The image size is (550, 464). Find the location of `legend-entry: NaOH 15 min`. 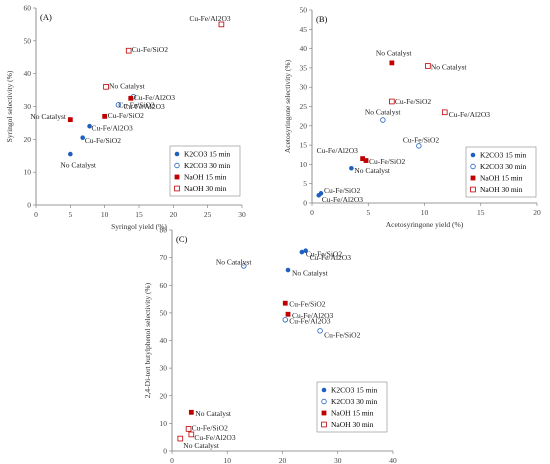

legend-entry: NaOH 15 min is located at coordinates (205, 177).